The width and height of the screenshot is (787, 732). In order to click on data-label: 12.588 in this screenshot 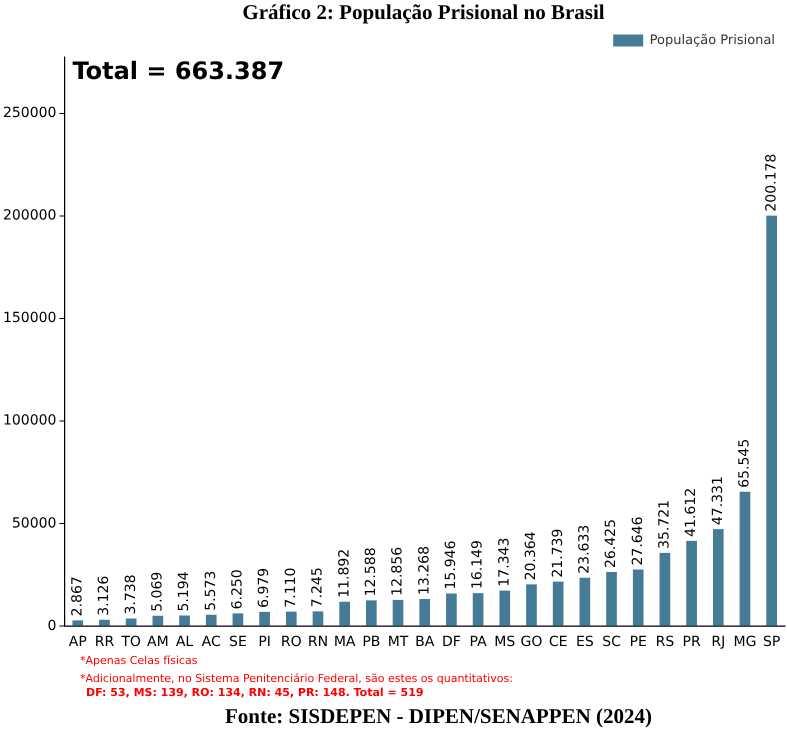, I will do `click(370, 571)`.